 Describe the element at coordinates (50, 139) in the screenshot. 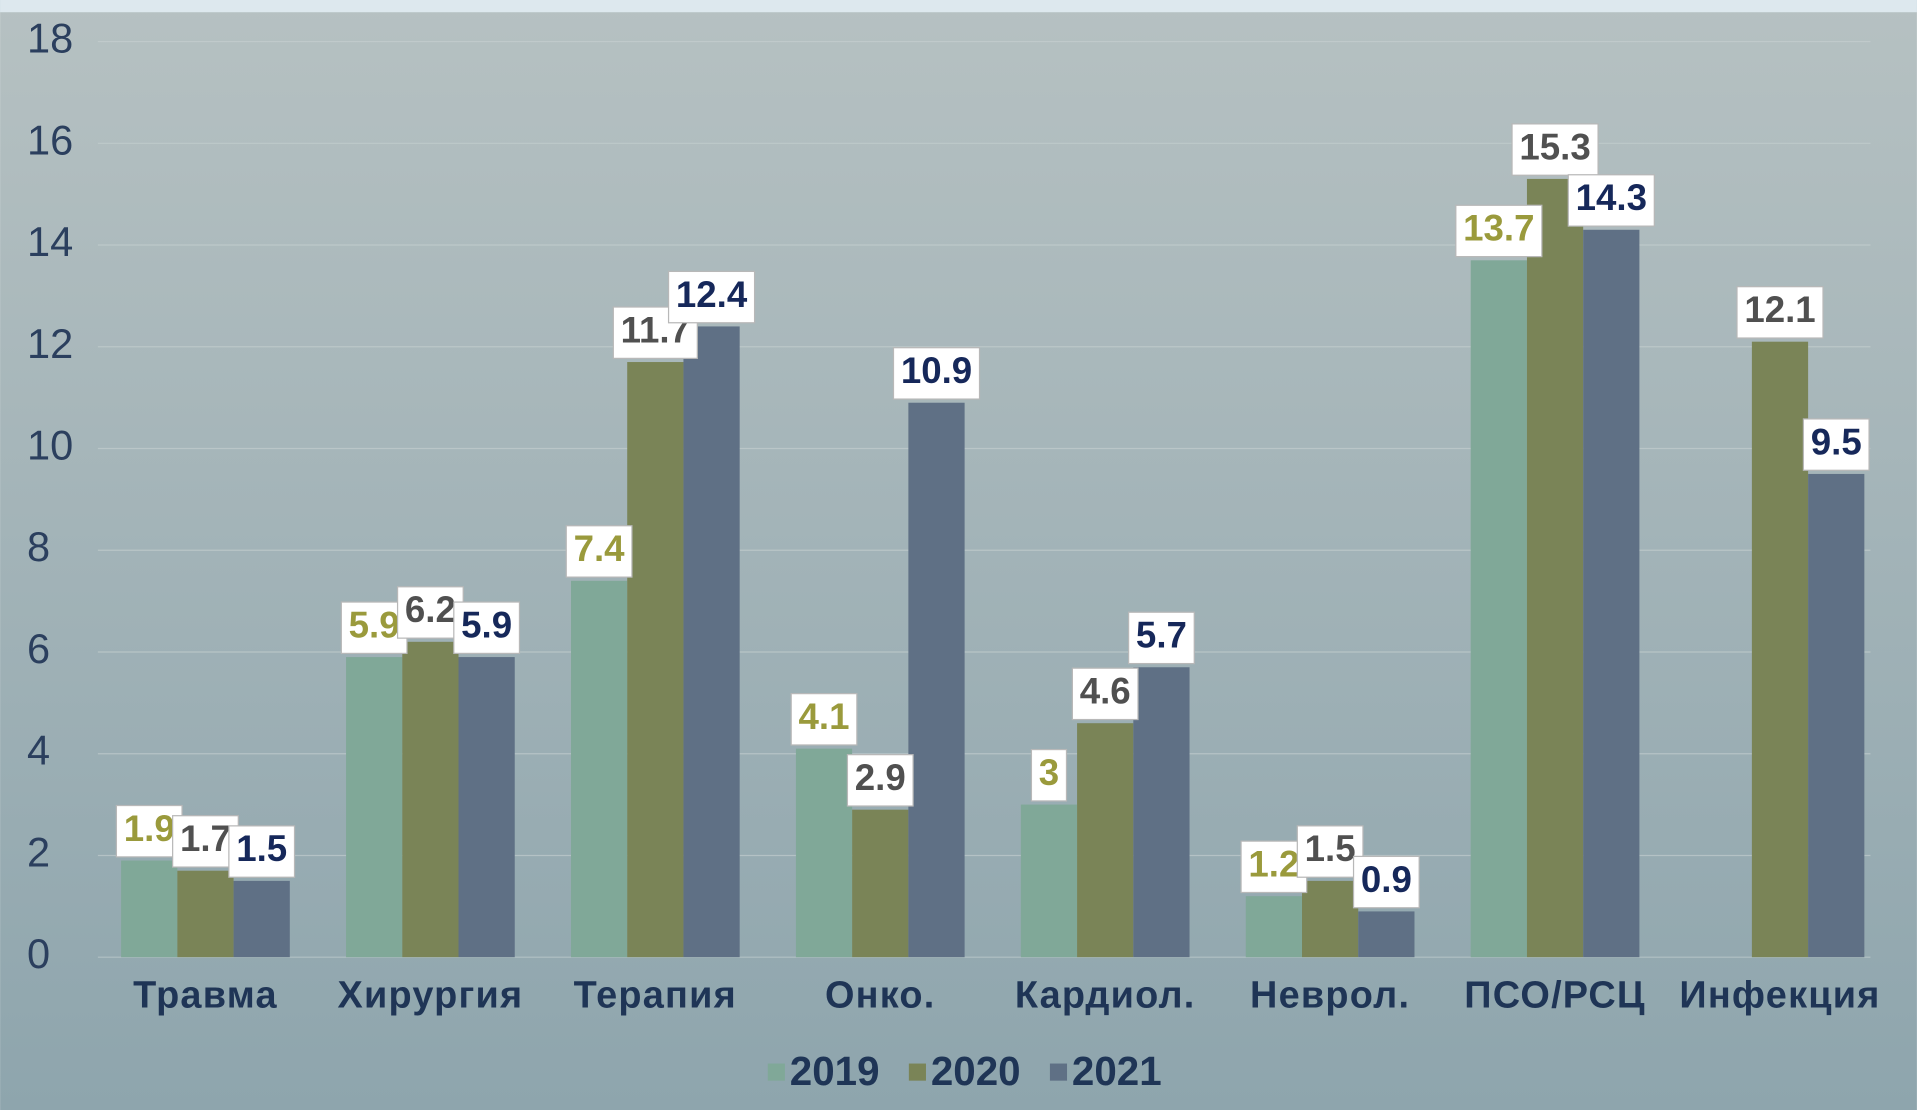

I see `y-tick-label: 16` at that location.